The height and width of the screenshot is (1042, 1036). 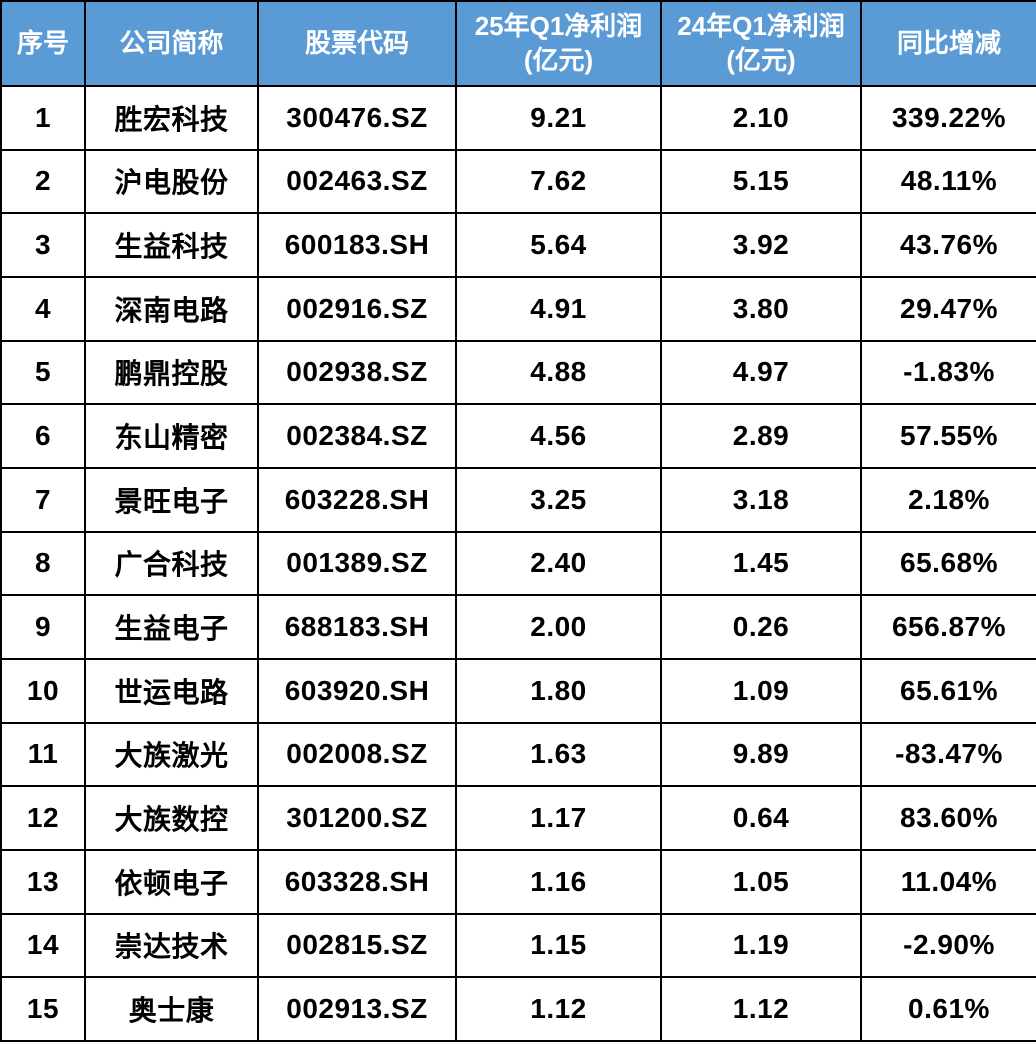 What do you see at coordinates (43, 499) in the screenshot?
I see `cell-index: 7` at bounding box center [43, 499].